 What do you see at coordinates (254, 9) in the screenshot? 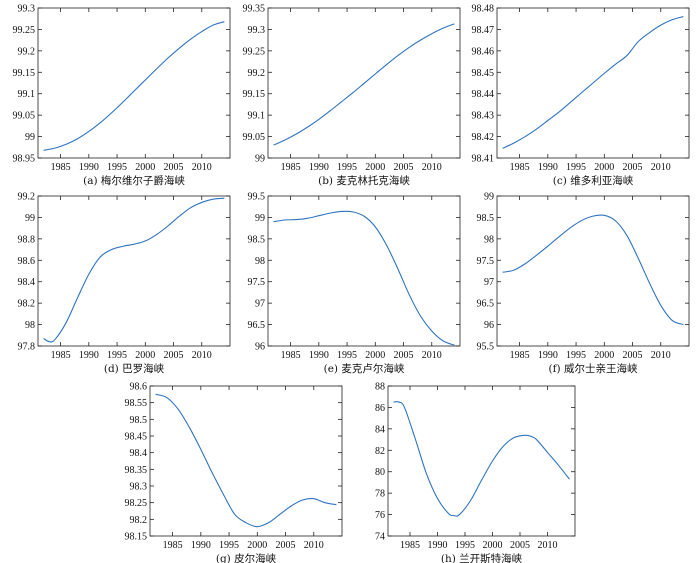
I see `y-tick-label: 99.35` at bounding box center [254, 9].